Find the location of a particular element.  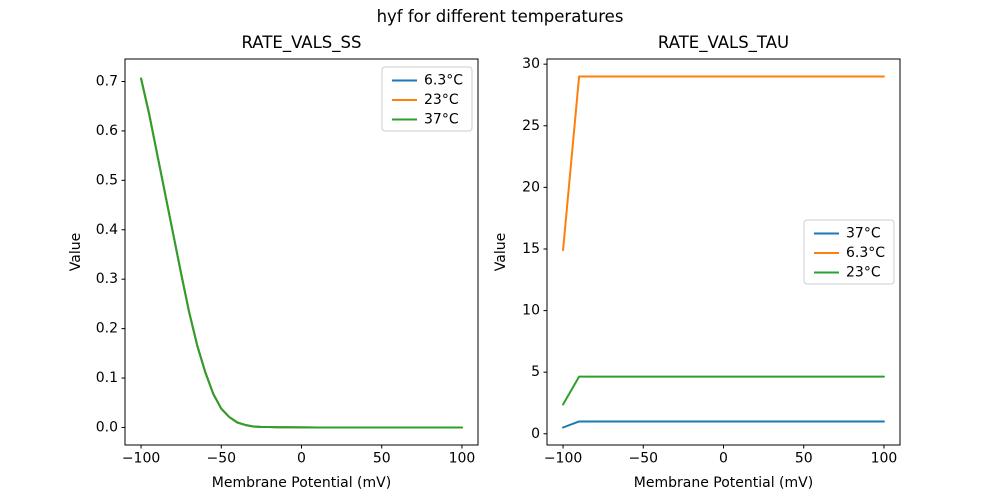

y-tick-label: 20 is located at coordinates (531, 187).